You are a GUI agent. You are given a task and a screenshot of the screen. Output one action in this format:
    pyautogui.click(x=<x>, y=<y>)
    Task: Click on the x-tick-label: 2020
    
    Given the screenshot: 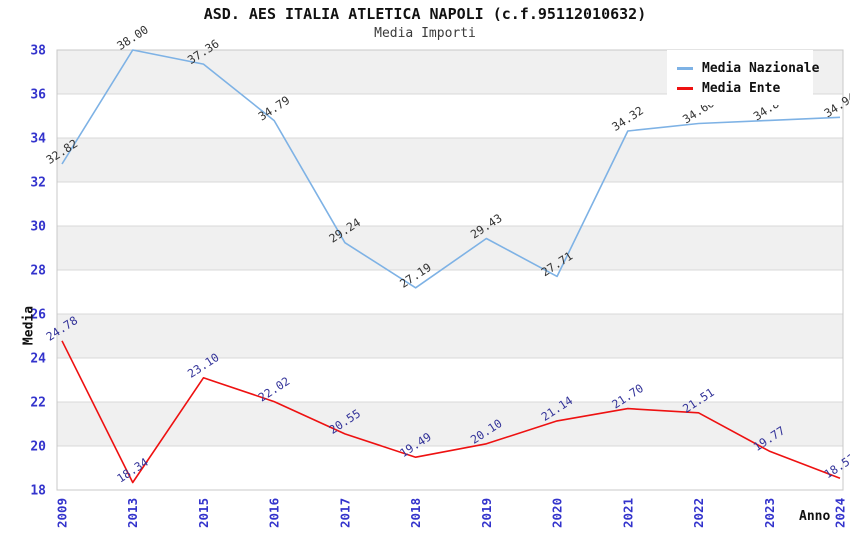 What is the action you would take?
    pyautogui.click(x=557, y=513)
    